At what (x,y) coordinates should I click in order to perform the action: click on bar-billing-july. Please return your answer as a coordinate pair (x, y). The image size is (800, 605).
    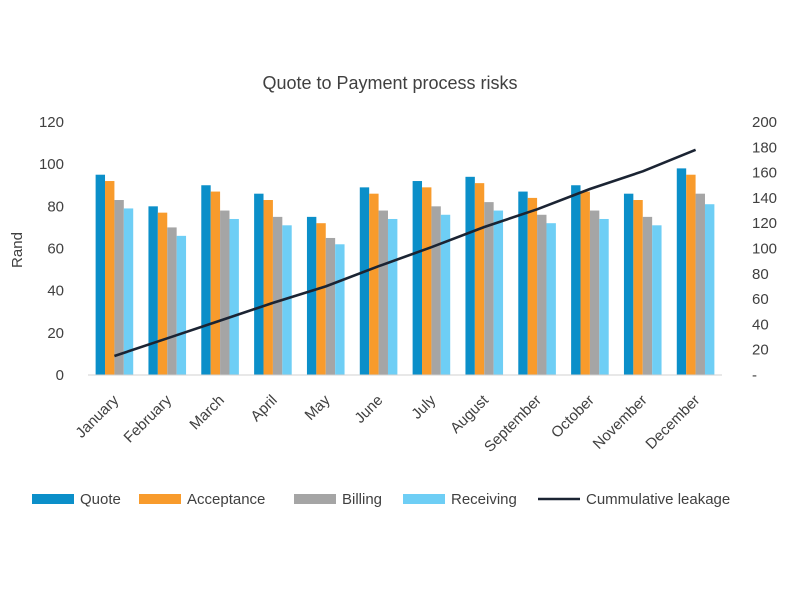
    Looking at the image, I should click on (436, 290).